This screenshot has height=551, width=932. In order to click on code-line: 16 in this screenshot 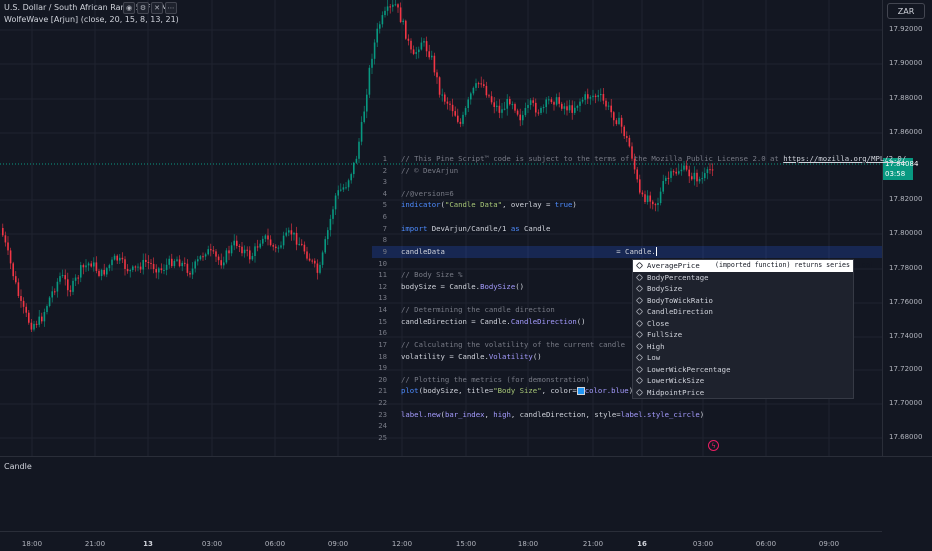, I will do `click(627, 333)`.